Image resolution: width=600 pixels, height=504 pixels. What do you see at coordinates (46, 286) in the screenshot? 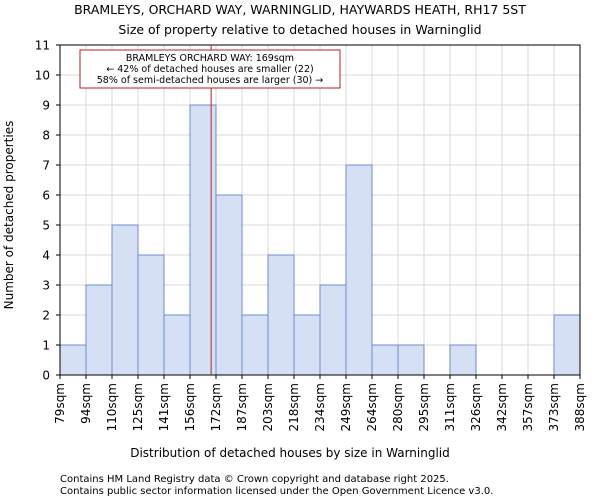
I see `y-tick-label: 3` at bounding box center [46, 286].